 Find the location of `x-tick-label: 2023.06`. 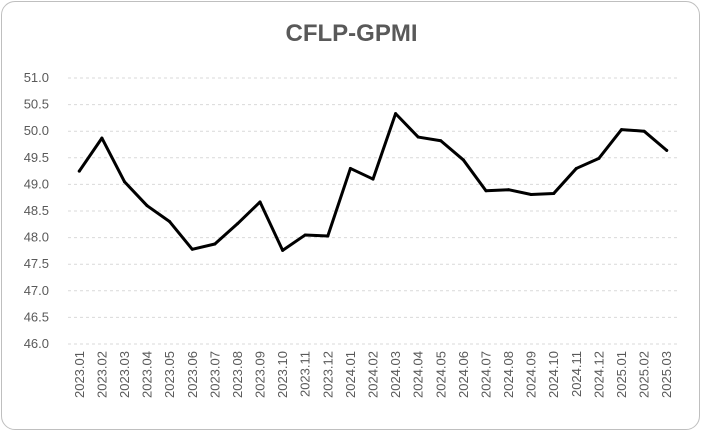

x-tick-label: 2023.06 is located at coordinates (192, 374).